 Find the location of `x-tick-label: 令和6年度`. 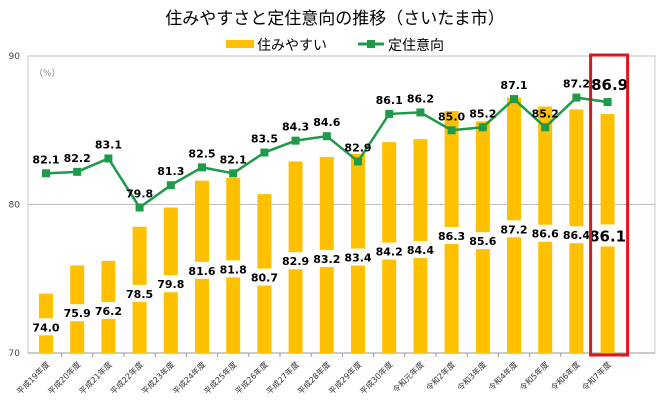

x-tick-label: 令和6年度 is located at coordinates (565, 375).